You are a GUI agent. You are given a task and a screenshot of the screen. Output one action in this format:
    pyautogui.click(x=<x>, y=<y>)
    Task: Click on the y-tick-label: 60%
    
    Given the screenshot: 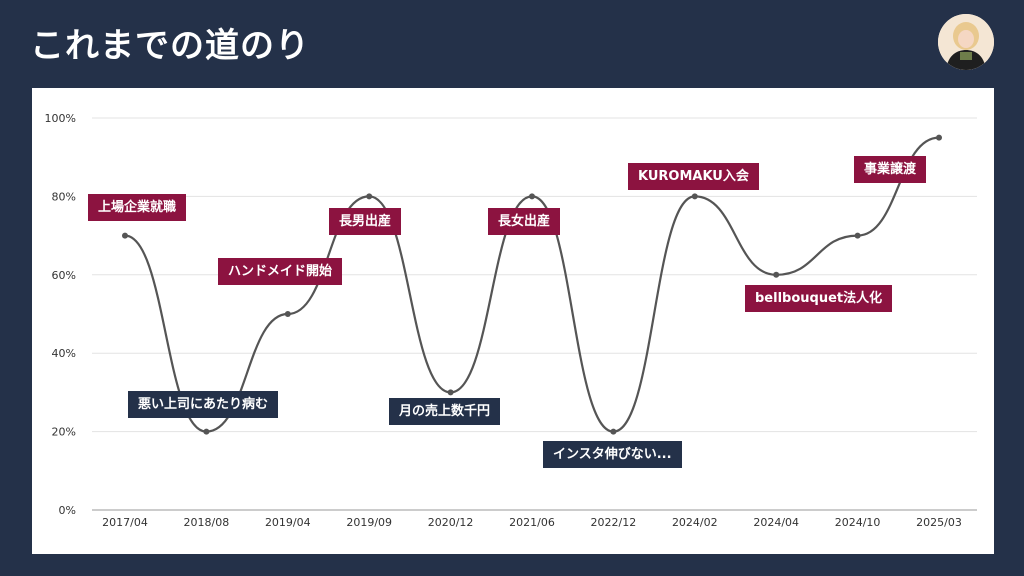 What is the action you would take?
    pyautogui.click(x=64, y=275)
    